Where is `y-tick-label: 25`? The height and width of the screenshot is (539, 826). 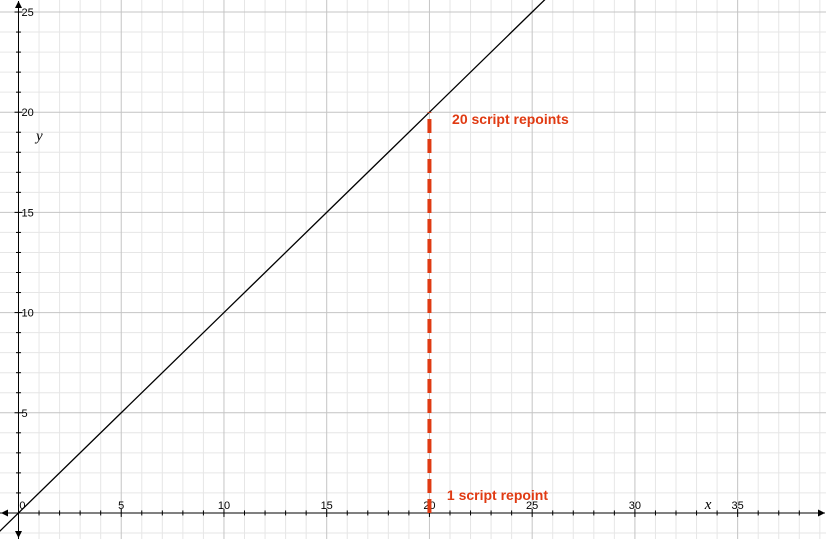
y-tick-label: 25 is located at coordinates (27, 13).